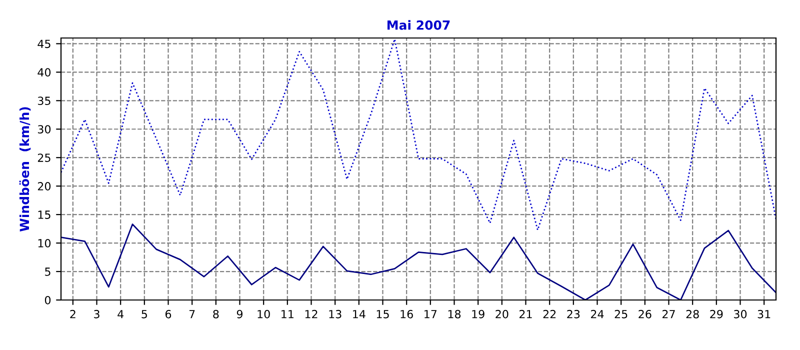  Describe the element at coordinates (239, 314) in the screenshot. I see `x-tick-label: 9` at that location.